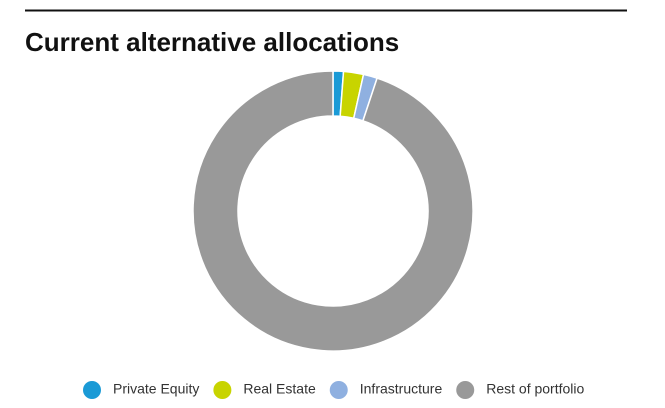 The width and height of the screenshot is (665, 408). What do you see at coordinates (401, 389) in the screenshot?
I see `legend-label: Infrastructure` at bounding box center [401, 389].